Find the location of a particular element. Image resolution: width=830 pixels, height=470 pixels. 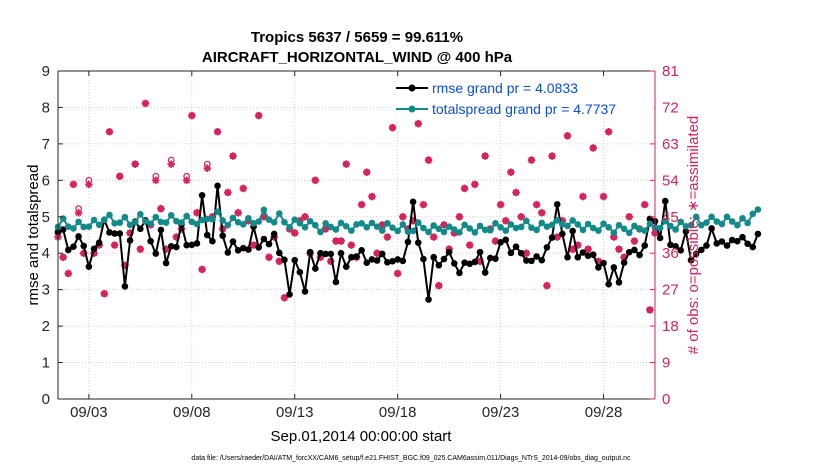

y-right-tick-label-4: 36 is located at coordinates (670, 253).